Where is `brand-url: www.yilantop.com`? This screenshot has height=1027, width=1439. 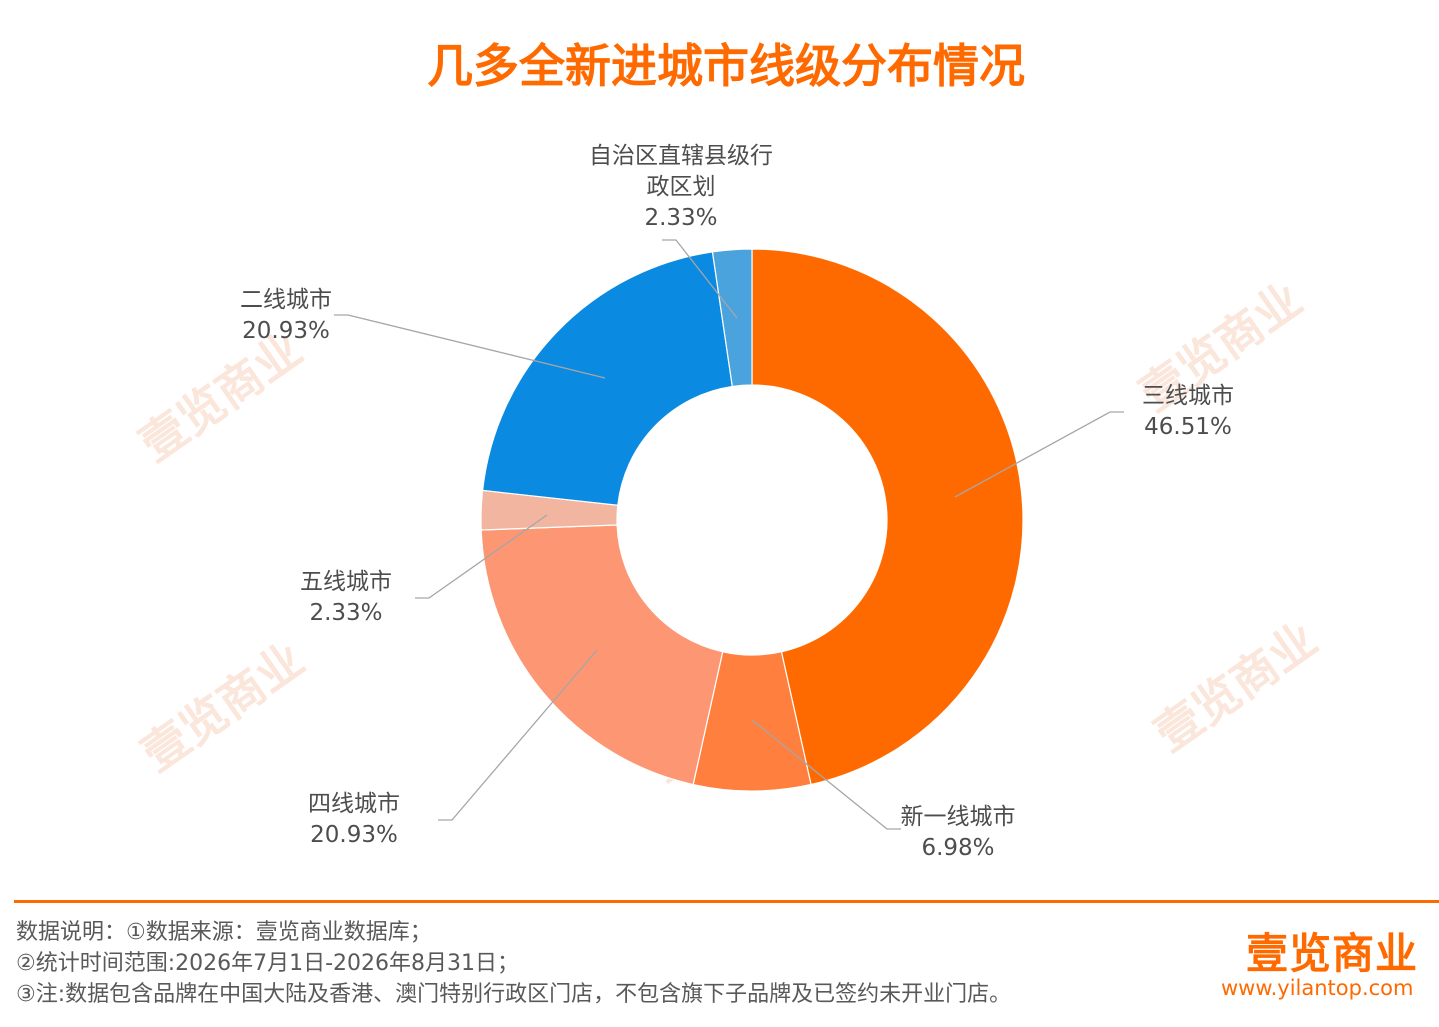
brand-url: www.yilantop.com is located at coordinates (1317, 988).